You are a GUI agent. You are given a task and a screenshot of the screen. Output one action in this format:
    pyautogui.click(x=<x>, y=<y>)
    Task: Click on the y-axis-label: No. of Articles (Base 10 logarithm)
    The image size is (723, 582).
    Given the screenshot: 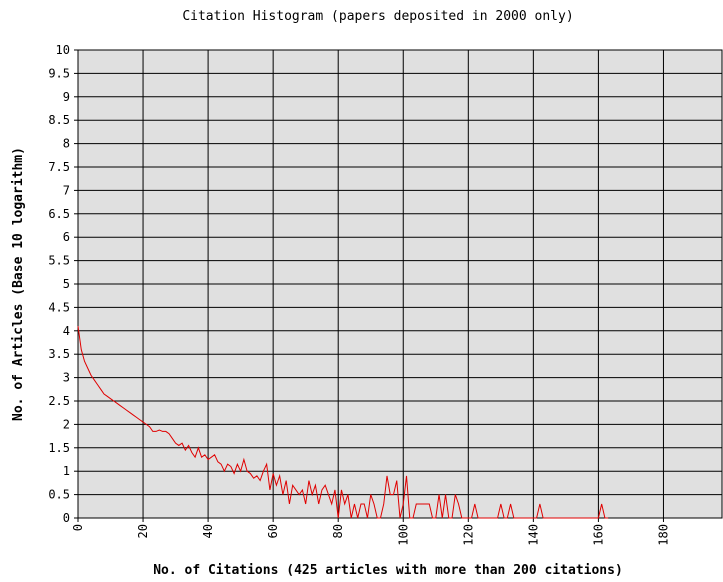 What is the action you would take?
    pyautogui.click(x=18, y=284)
    